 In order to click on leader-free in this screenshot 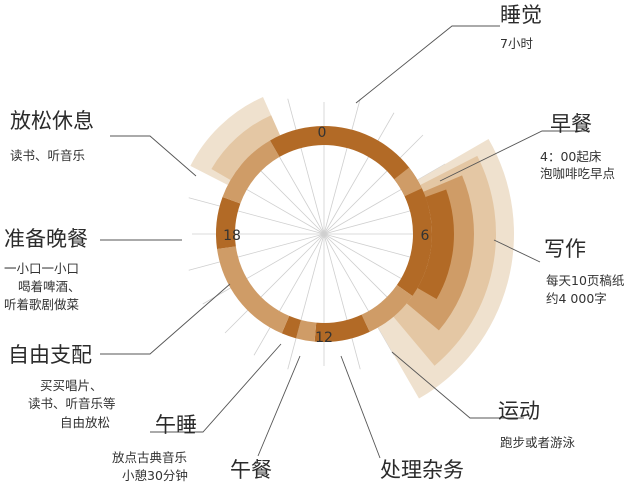, I will do `click(165, 319)`.